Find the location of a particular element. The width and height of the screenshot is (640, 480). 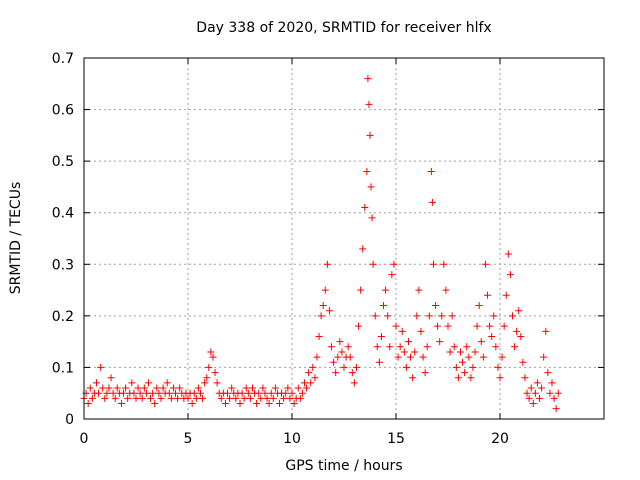

y-tick-label: 0.2 is located at coordinates (63, 317).